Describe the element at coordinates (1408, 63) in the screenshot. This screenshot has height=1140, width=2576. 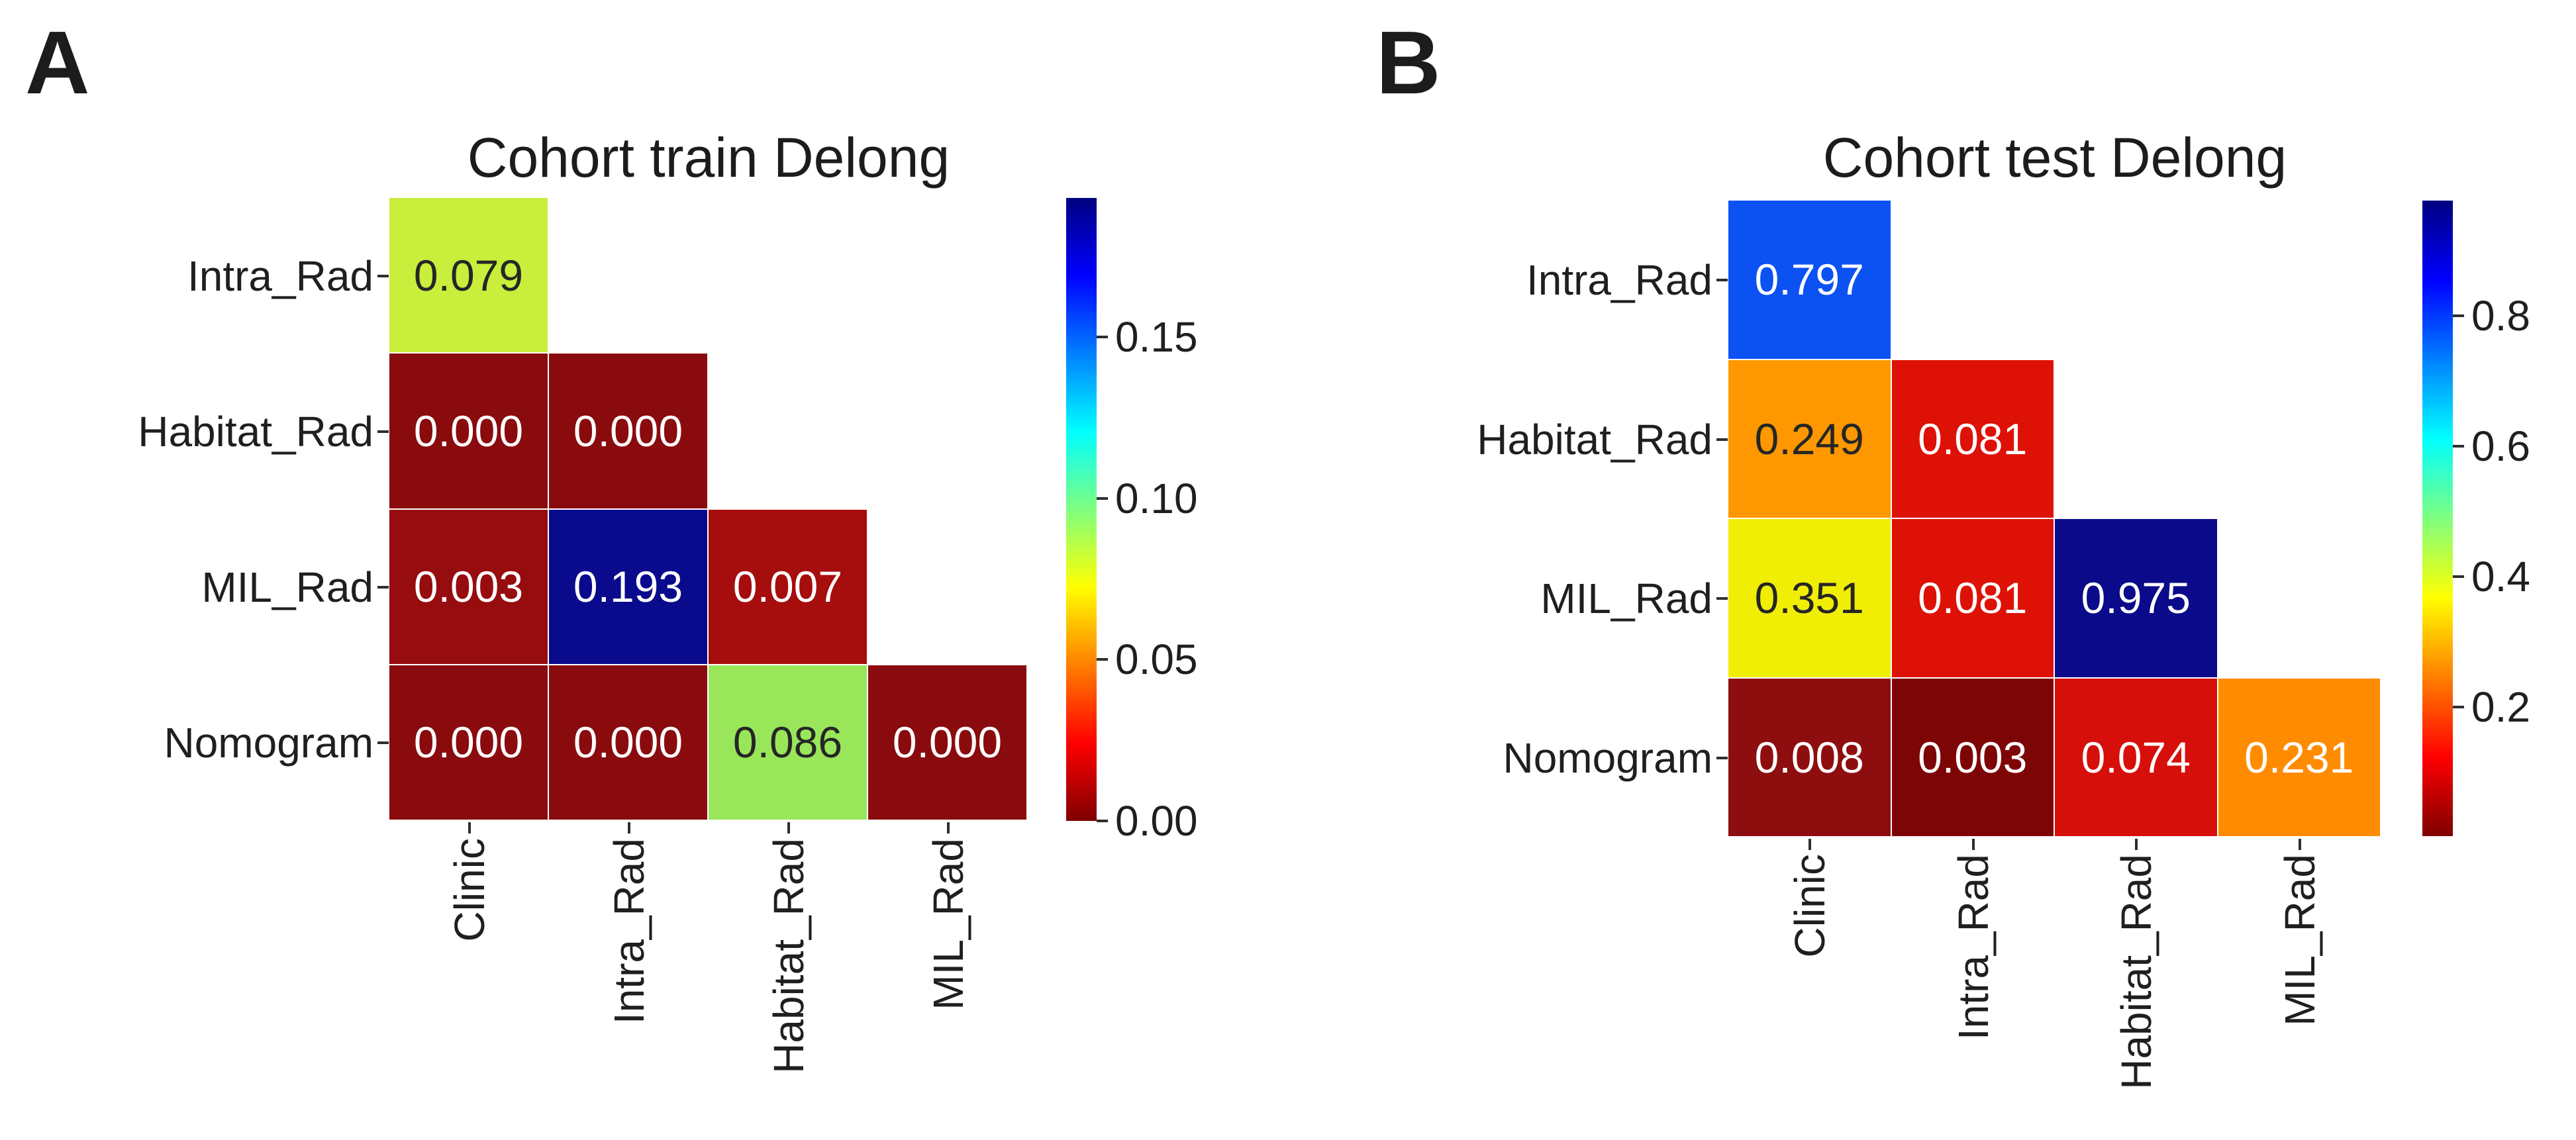
I see `panel-letter: B` at that location.